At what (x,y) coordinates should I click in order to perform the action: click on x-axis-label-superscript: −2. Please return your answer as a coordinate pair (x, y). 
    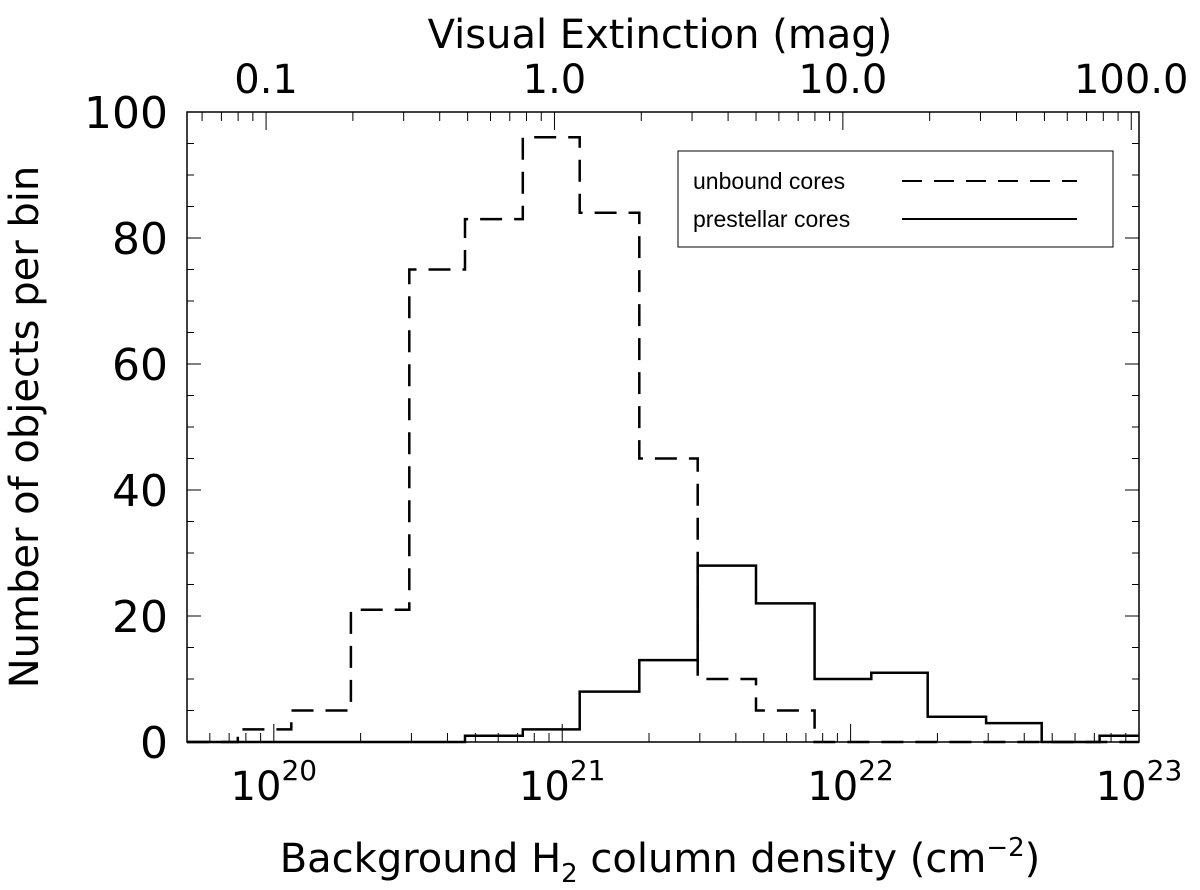
    Looking at the image, I should click on (1005, 848).